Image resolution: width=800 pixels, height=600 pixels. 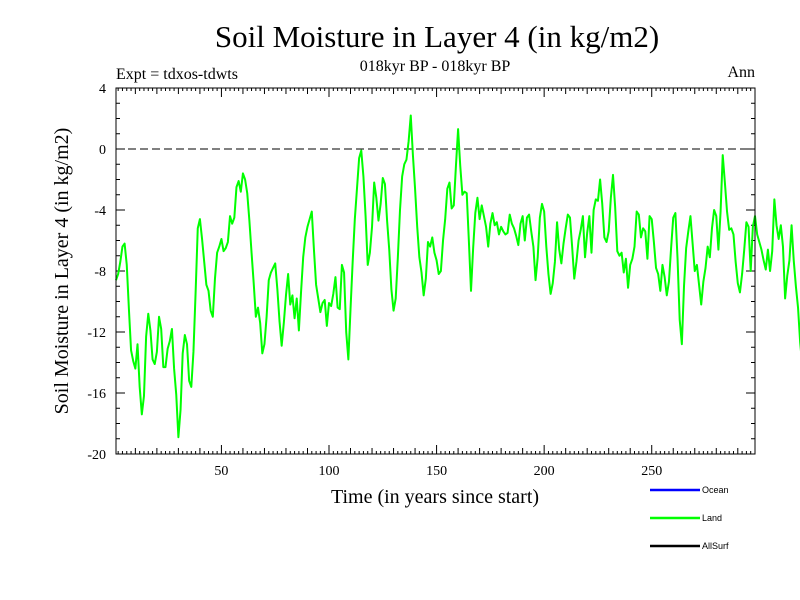 I want to click on y-axis-title: Soil Moisture in Layer 4 (in kg/m2), so click(x=62, y=271).